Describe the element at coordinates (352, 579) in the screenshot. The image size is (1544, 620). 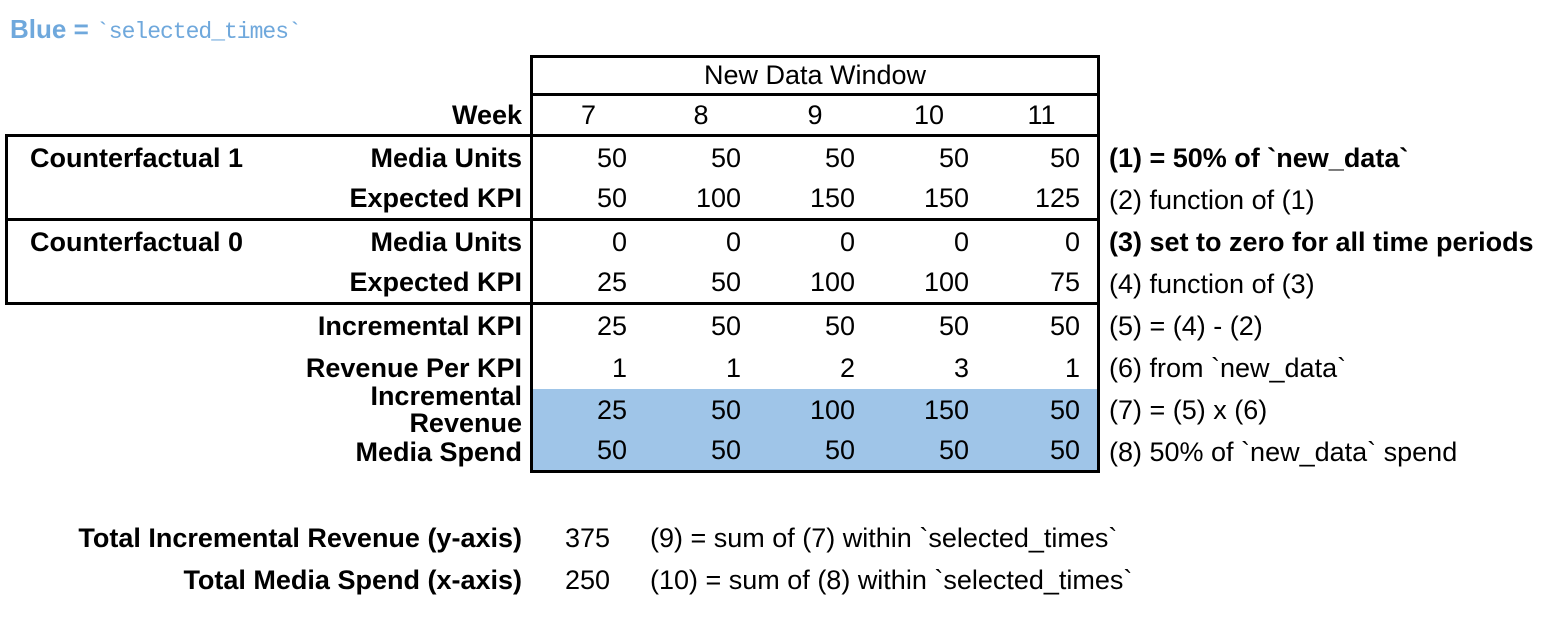
I see `total-label: Total Media Spend (x-axis)` at that location.